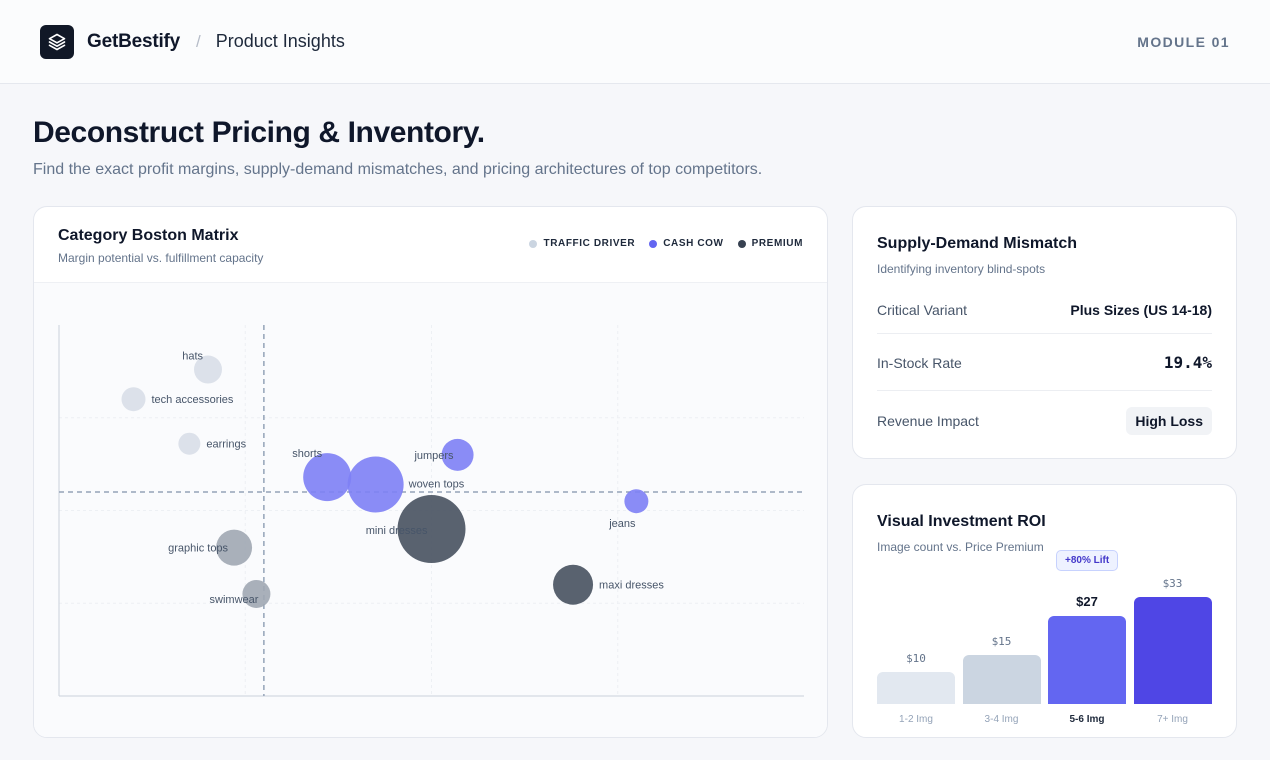  I want to click on bubble-maxi-dresses, so click(573, 584).